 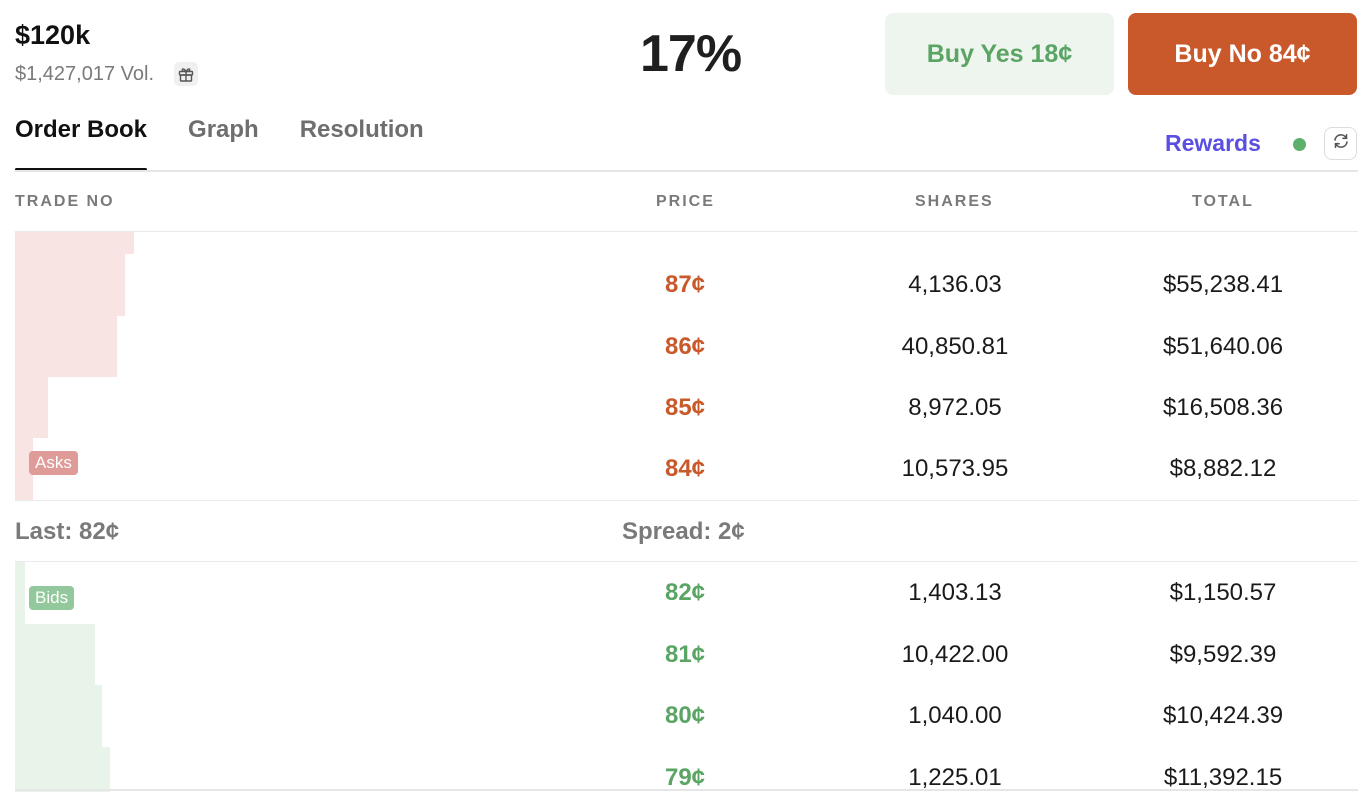 I want to click on buy-yes-button: Buy Yes 18¢, so click(x=999, y=54).